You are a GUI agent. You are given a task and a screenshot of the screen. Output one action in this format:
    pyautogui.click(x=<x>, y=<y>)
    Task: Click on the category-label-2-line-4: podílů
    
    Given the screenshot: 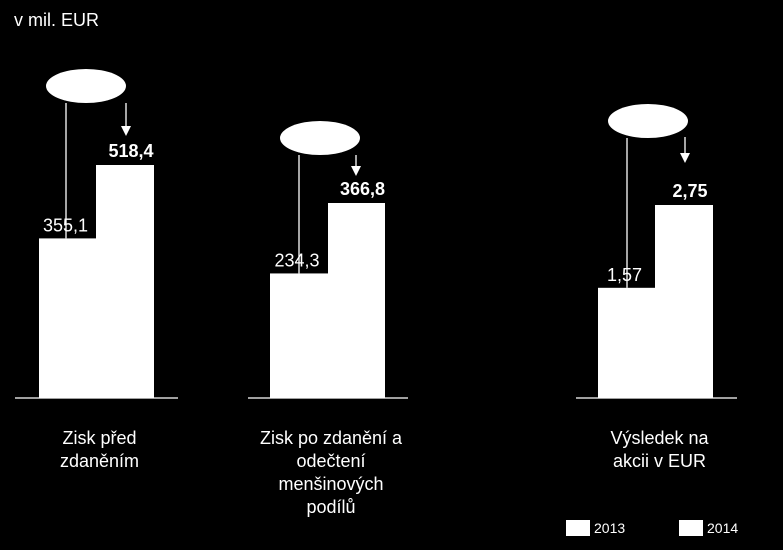 What is the action you would take?
    pyautogui.click(x=330, y=507)
    